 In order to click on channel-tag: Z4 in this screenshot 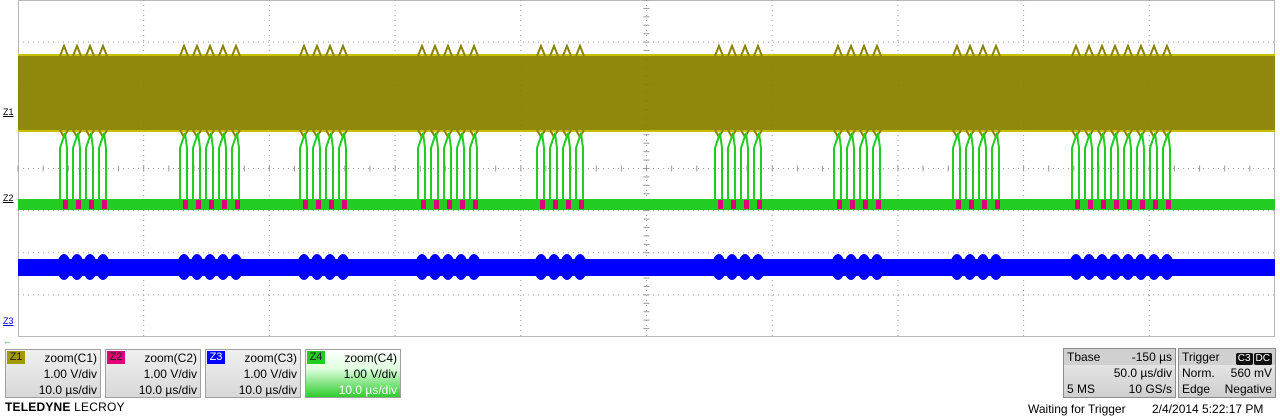, I will do `click(316, 357)`.